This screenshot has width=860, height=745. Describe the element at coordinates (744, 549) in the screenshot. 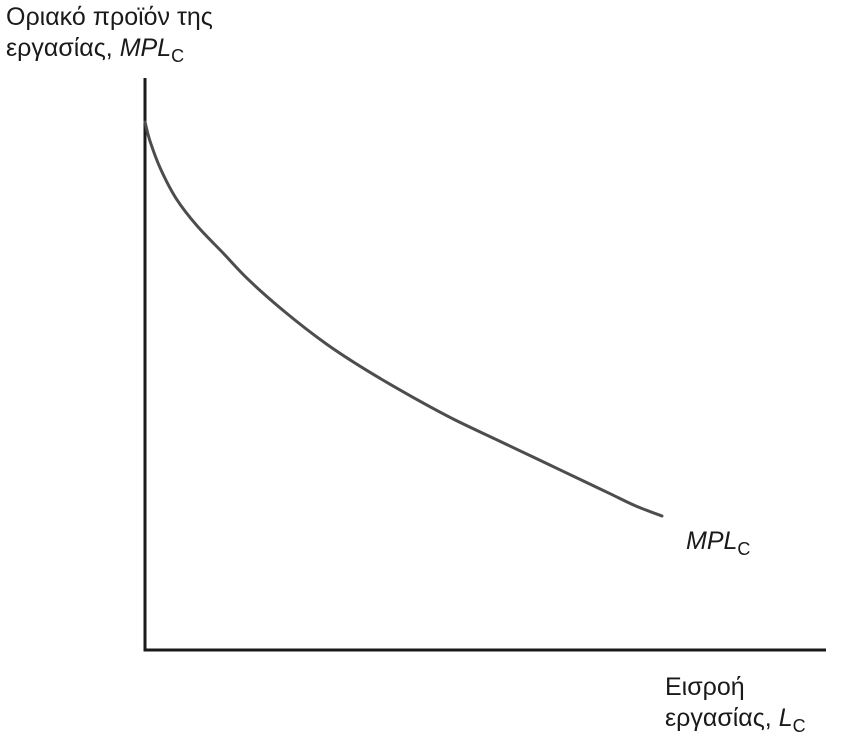

I see `series-label-subscript: C` at that location.